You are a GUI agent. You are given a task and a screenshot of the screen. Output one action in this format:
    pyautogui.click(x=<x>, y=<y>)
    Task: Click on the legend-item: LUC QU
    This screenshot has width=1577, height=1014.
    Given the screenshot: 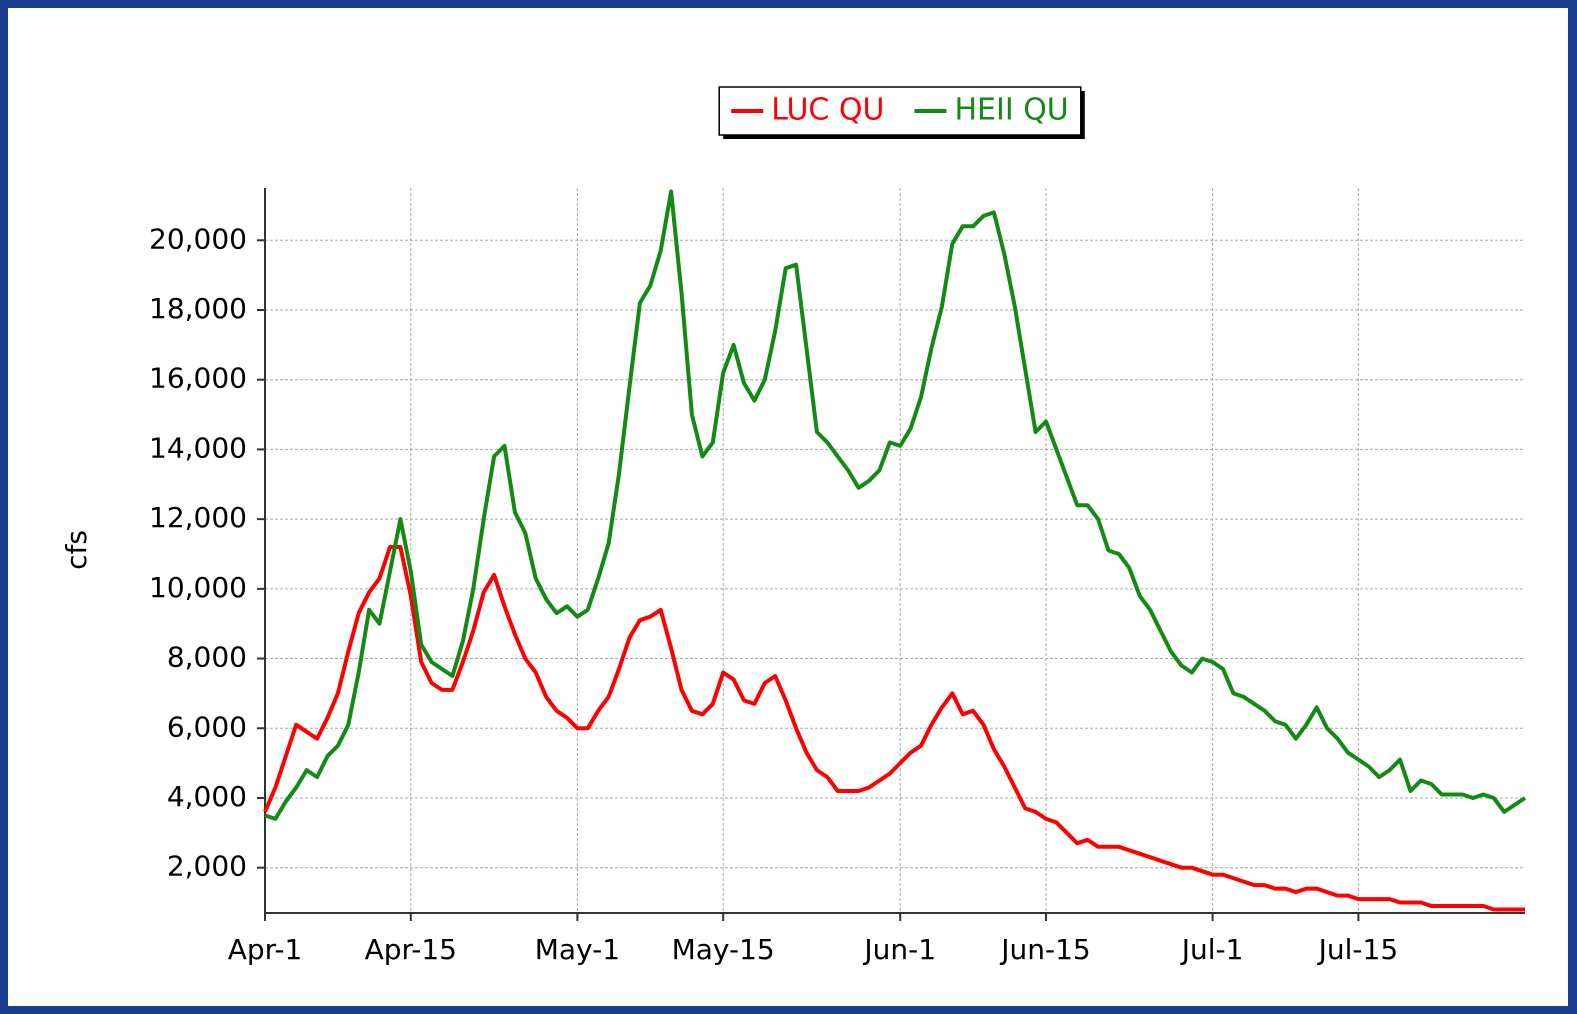 What is the action you would take?
    pyautogui.click(x=807, y=110)
    